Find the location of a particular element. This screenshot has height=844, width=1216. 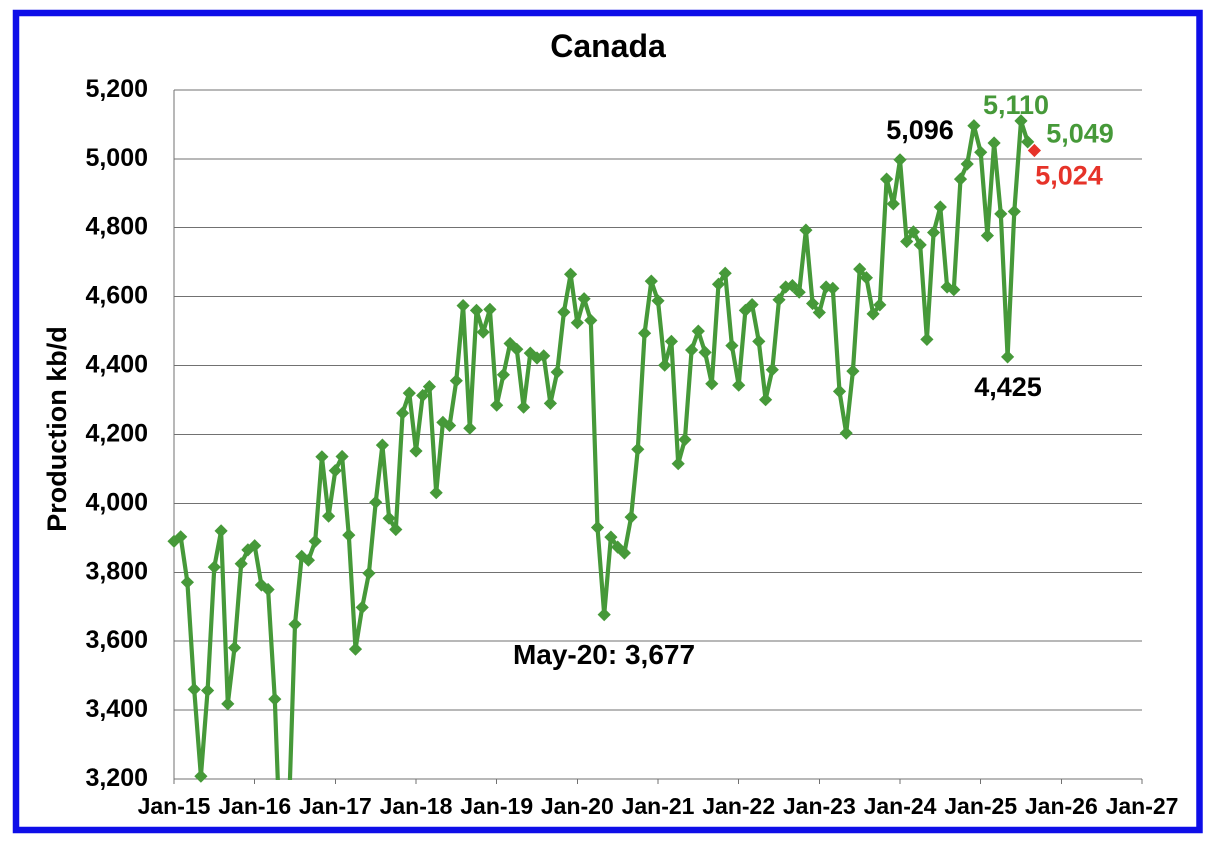

svg-text: Jan-15 is located at coordinates (174, 806).